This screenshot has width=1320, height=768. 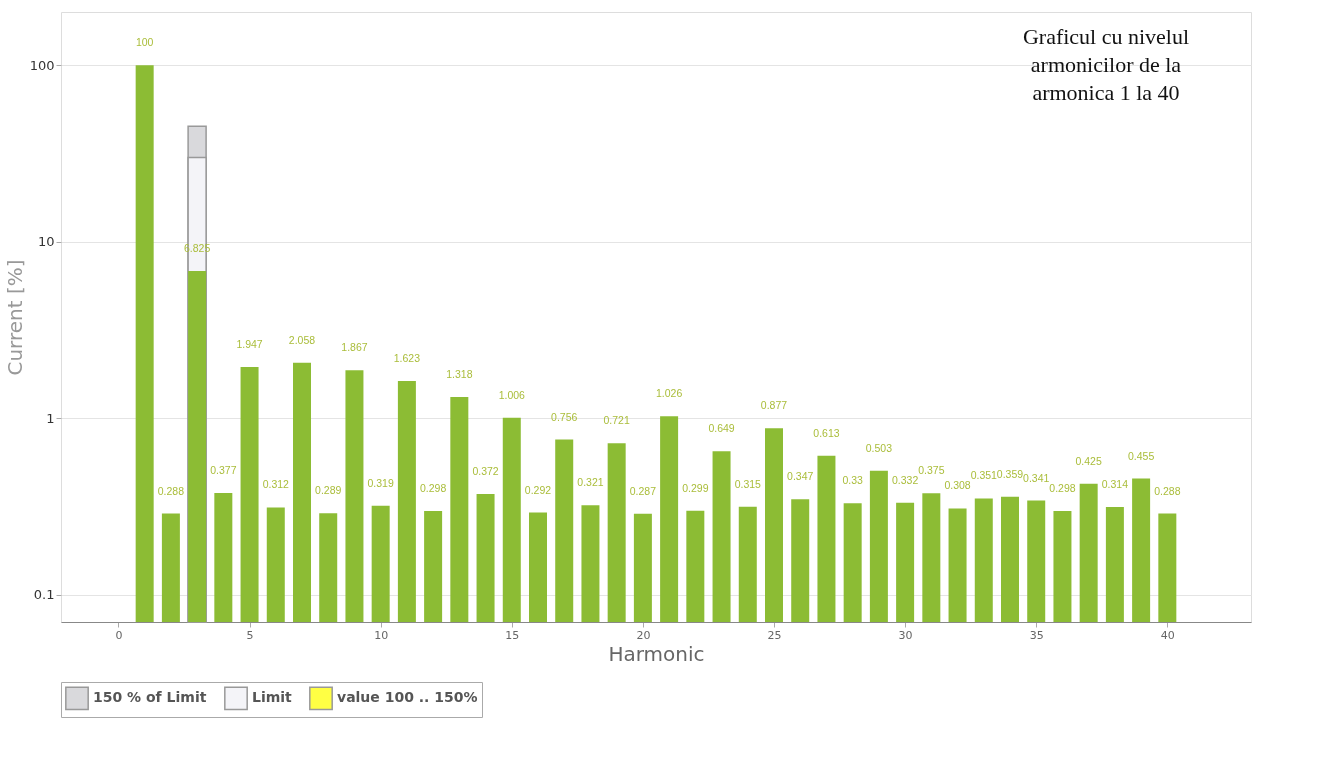 What do you see at coordinates (272, 697) in the screenshot?
I see `legend-label: Limit` at bounding box center [272, 697].